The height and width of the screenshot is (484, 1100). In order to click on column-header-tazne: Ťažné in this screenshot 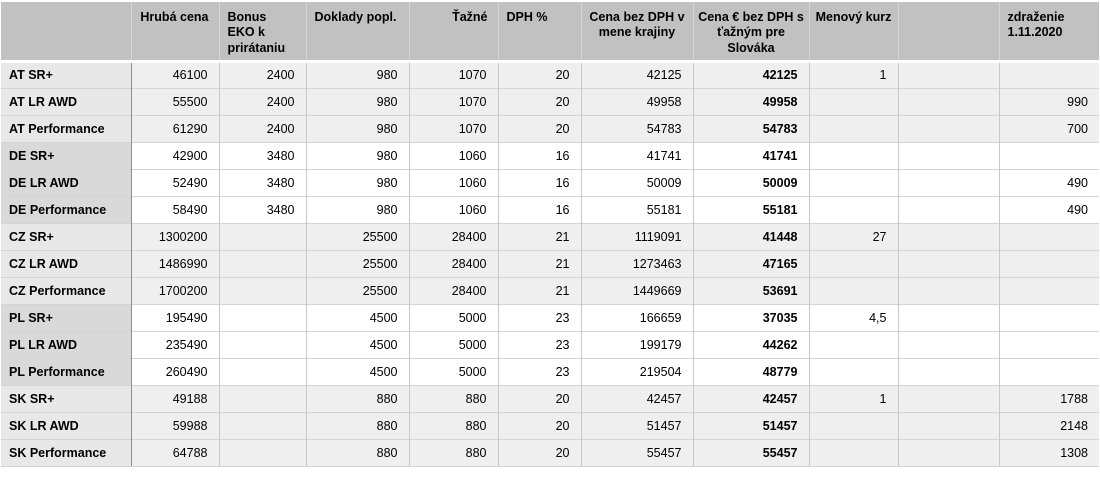, I will do `click(453, 32)`.